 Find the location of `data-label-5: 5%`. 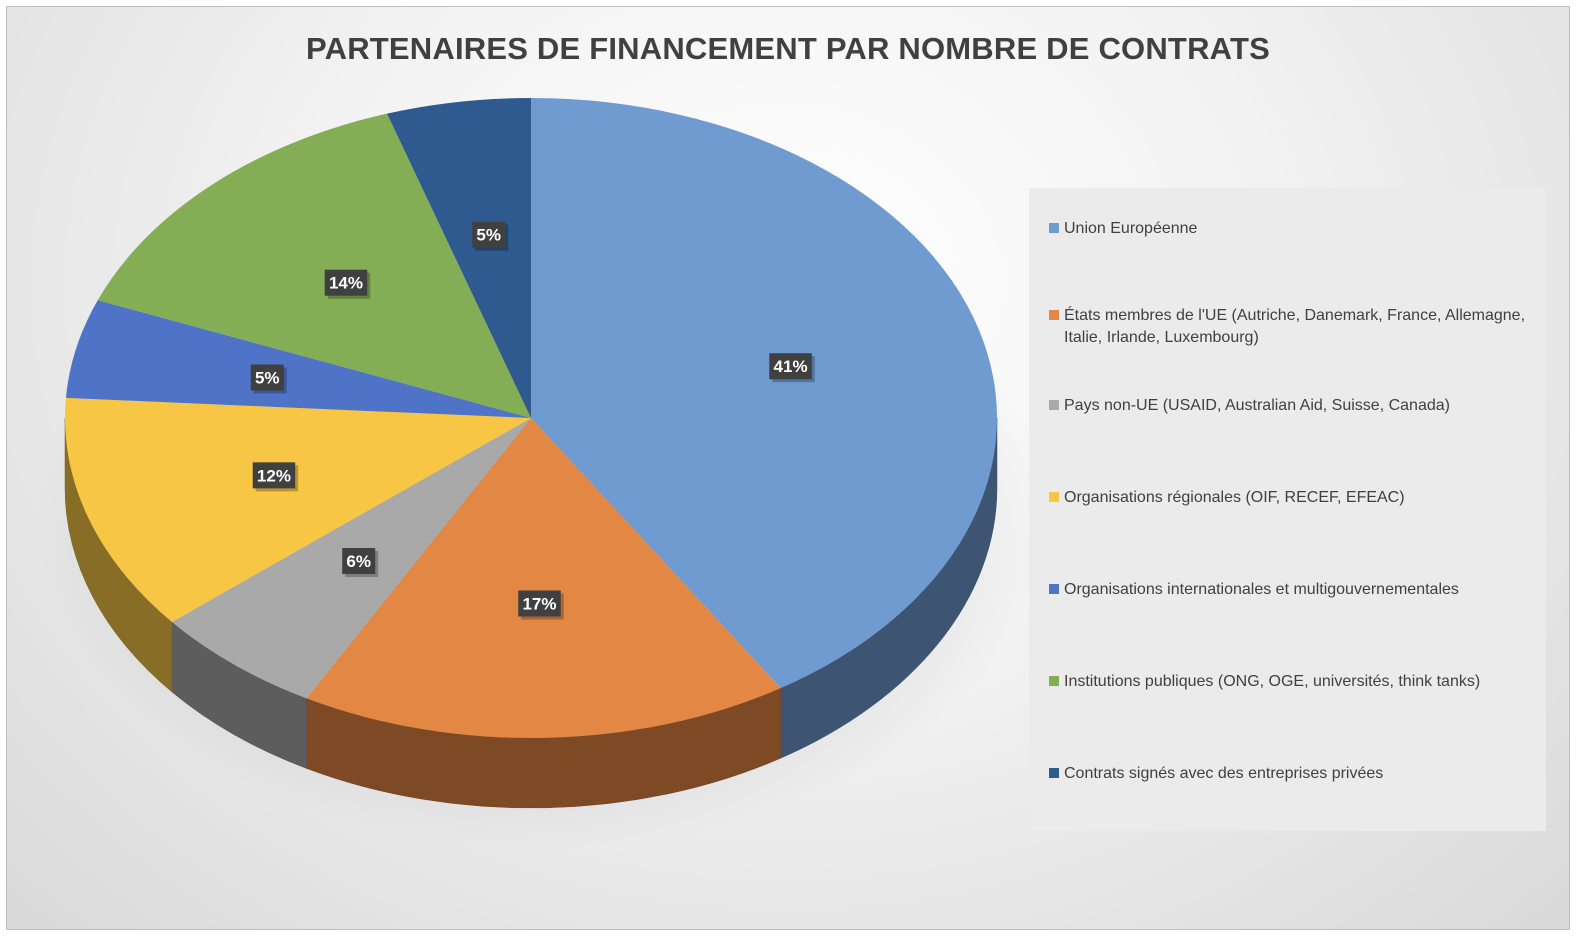

data-label-5: 5% is located at coordinates (268, 379).